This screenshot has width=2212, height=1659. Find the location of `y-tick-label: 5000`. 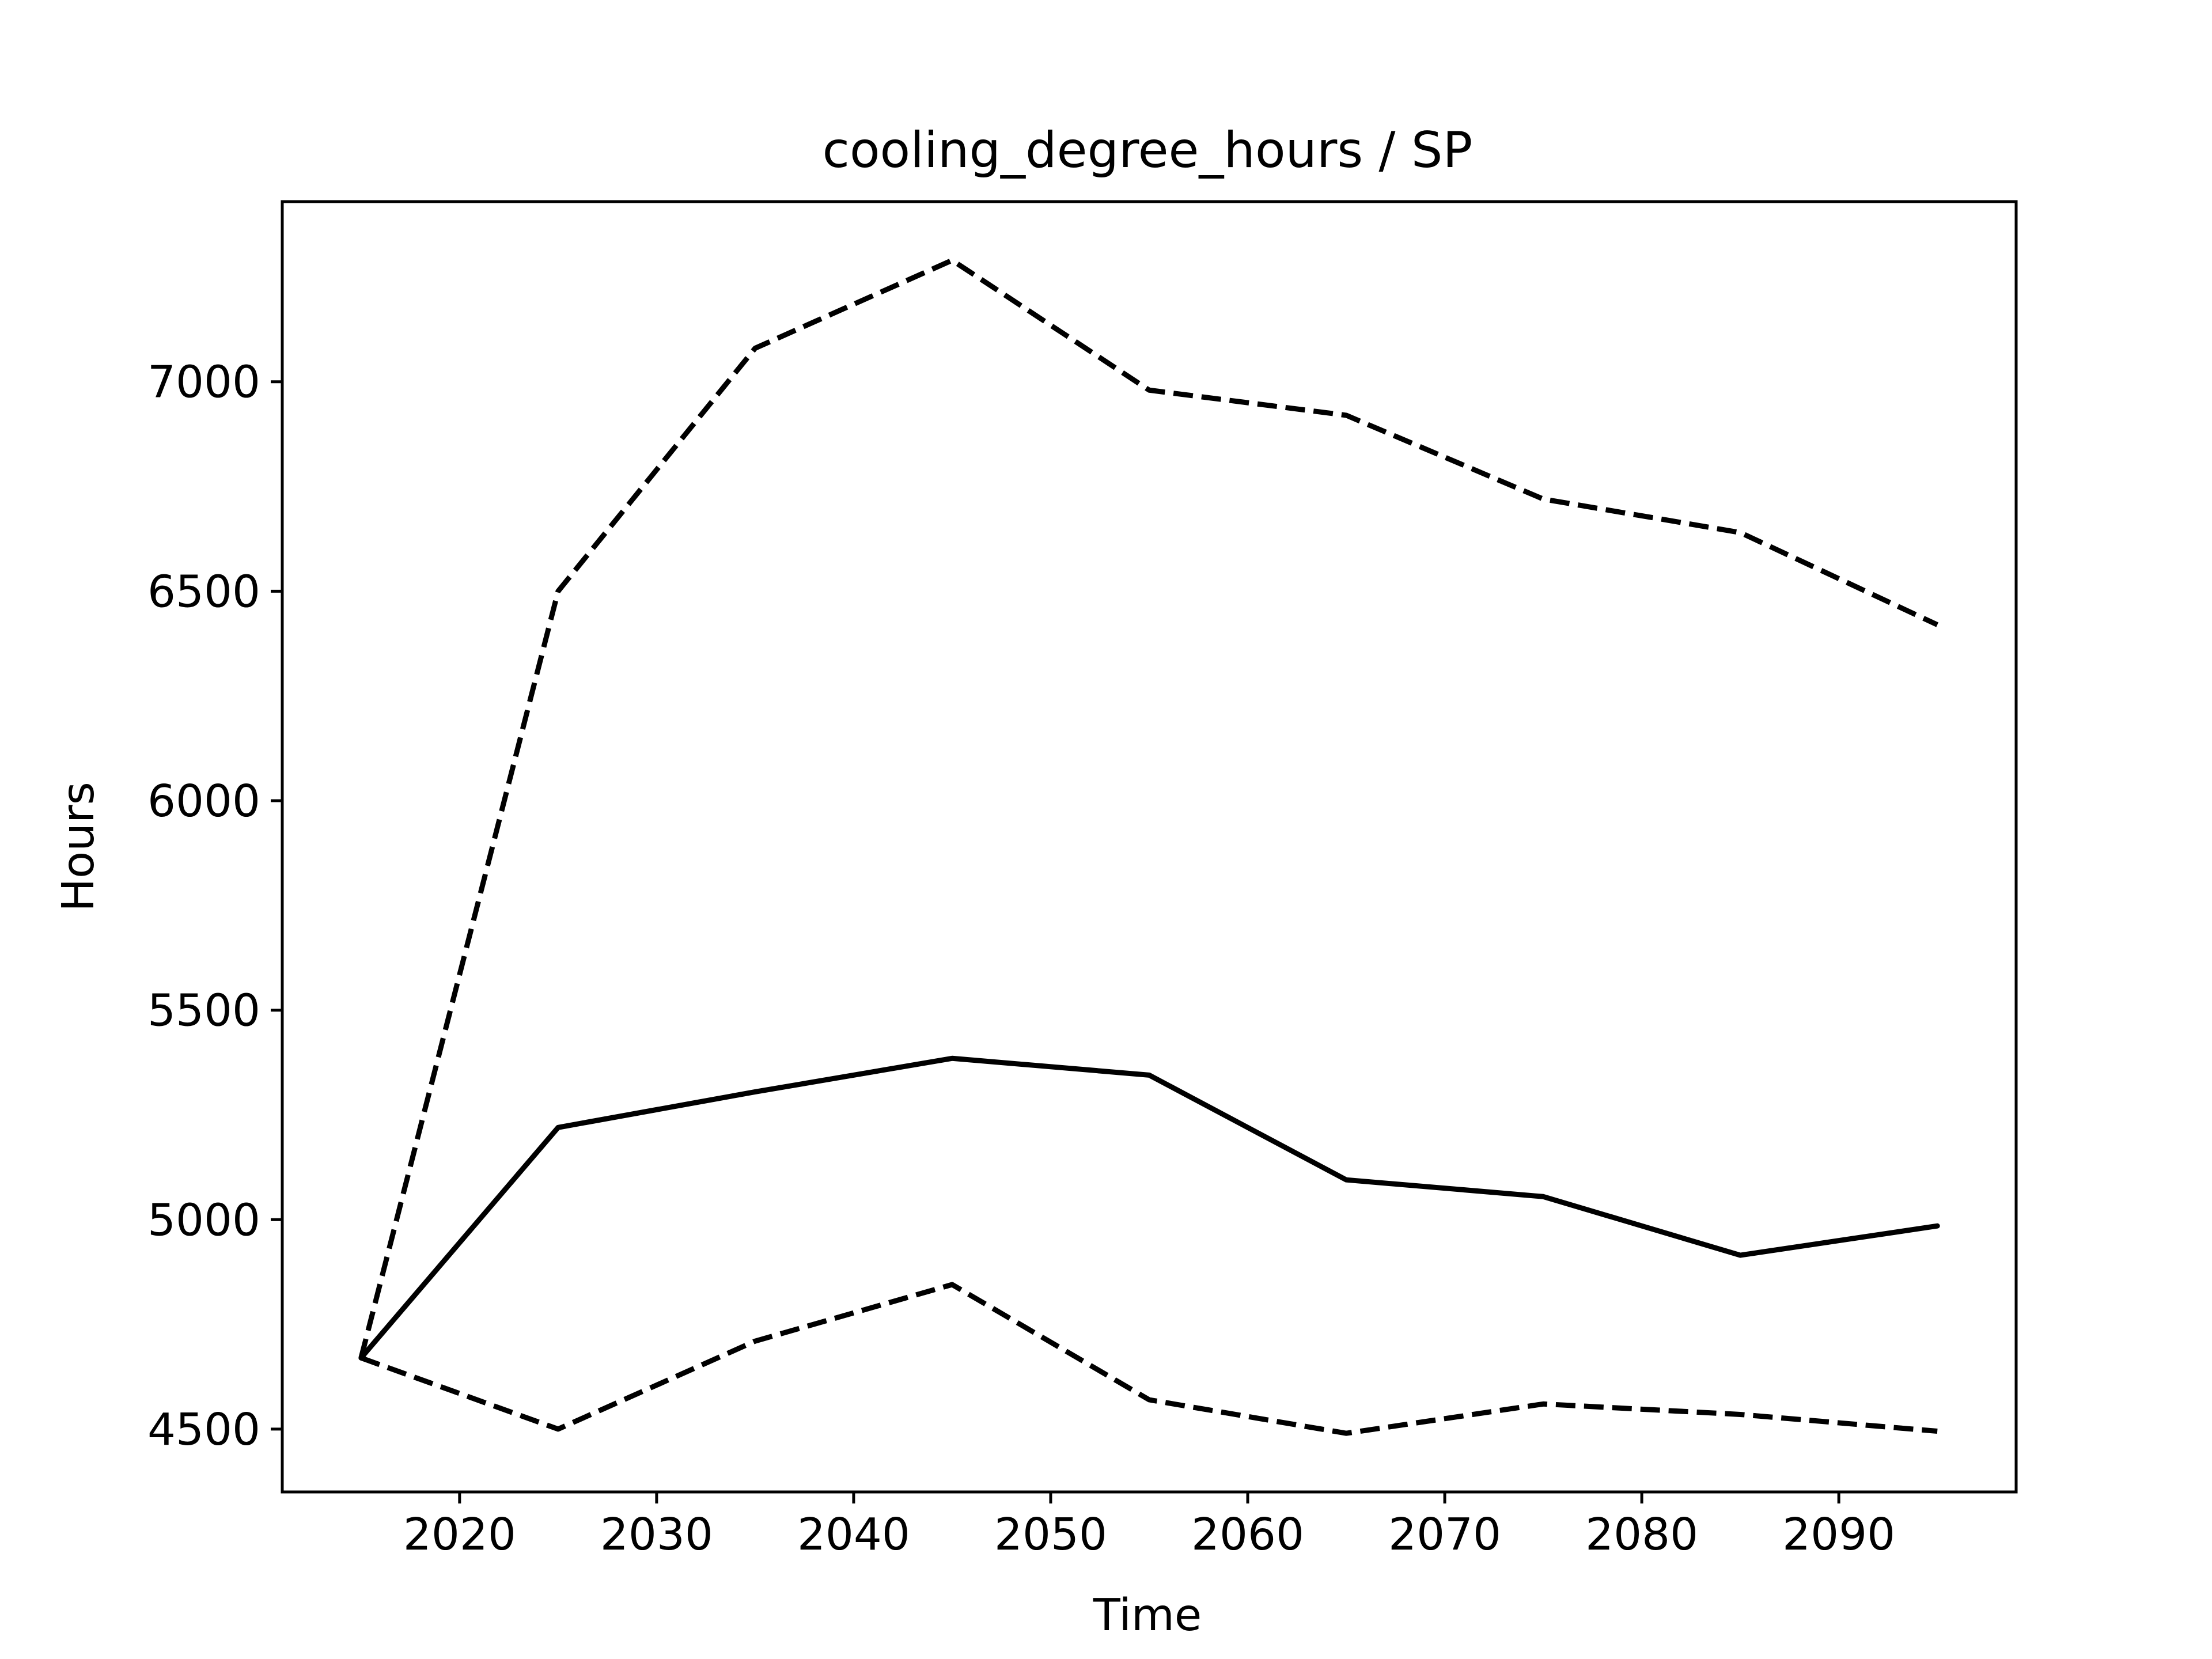

y-tick-label: 5000 is located at coordinates (203, 1220).